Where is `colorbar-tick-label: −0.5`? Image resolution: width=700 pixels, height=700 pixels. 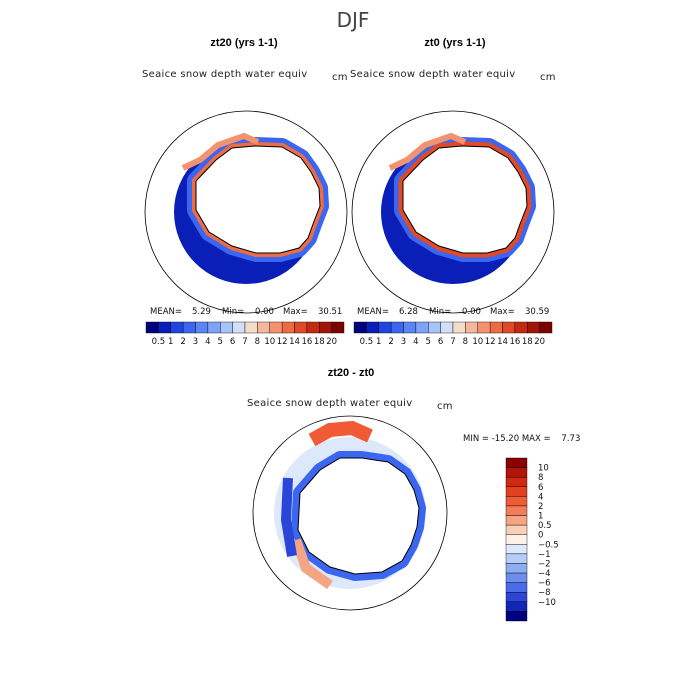 colorbar-tick-label: −0.5 is located at coordinates (548, 545).